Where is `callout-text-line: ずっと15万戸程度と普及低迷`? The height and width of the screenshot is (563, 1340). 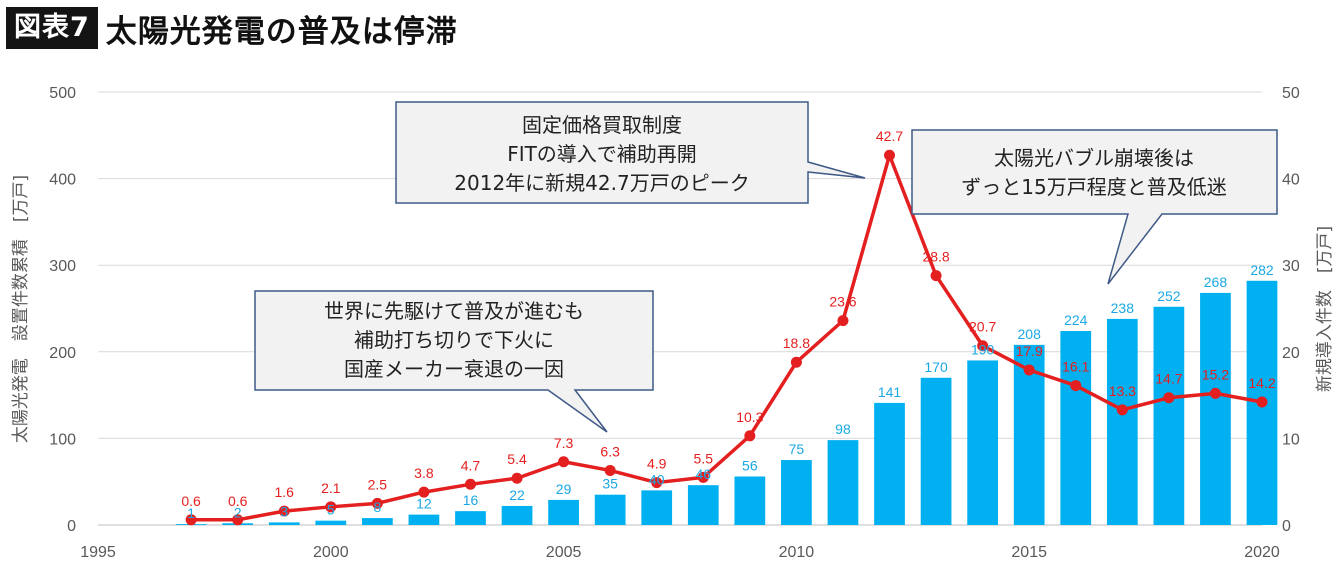 callout-text-line: ずっと15万戸程度と普及低迷 is located at coordinates (1093, 187).